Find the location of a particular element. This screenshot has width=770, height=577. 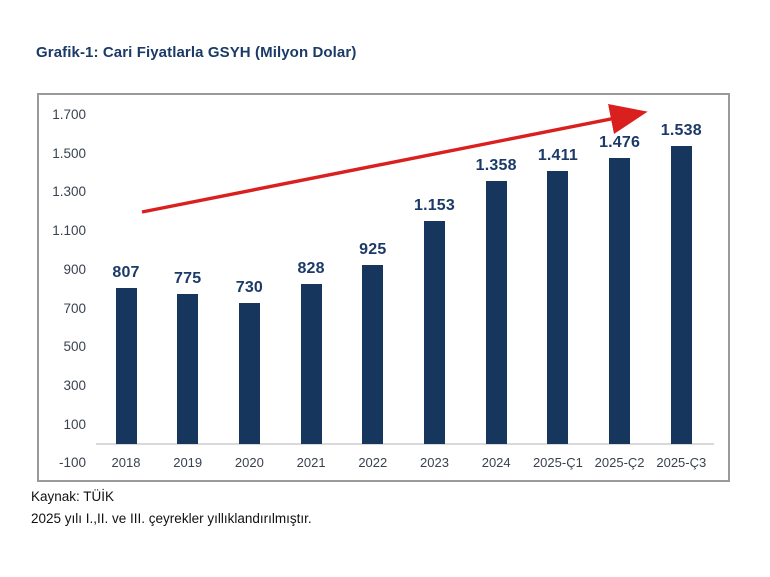

x-axis-label: 2024 is located at coordinates (496, 462).